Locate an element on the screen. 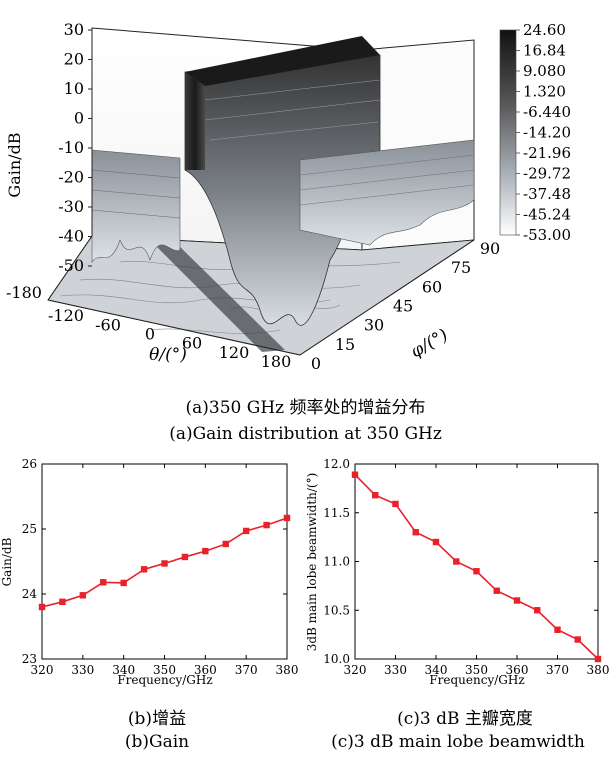  colorbar-tick-label: 9.080 is located at coordinates (544, 71).